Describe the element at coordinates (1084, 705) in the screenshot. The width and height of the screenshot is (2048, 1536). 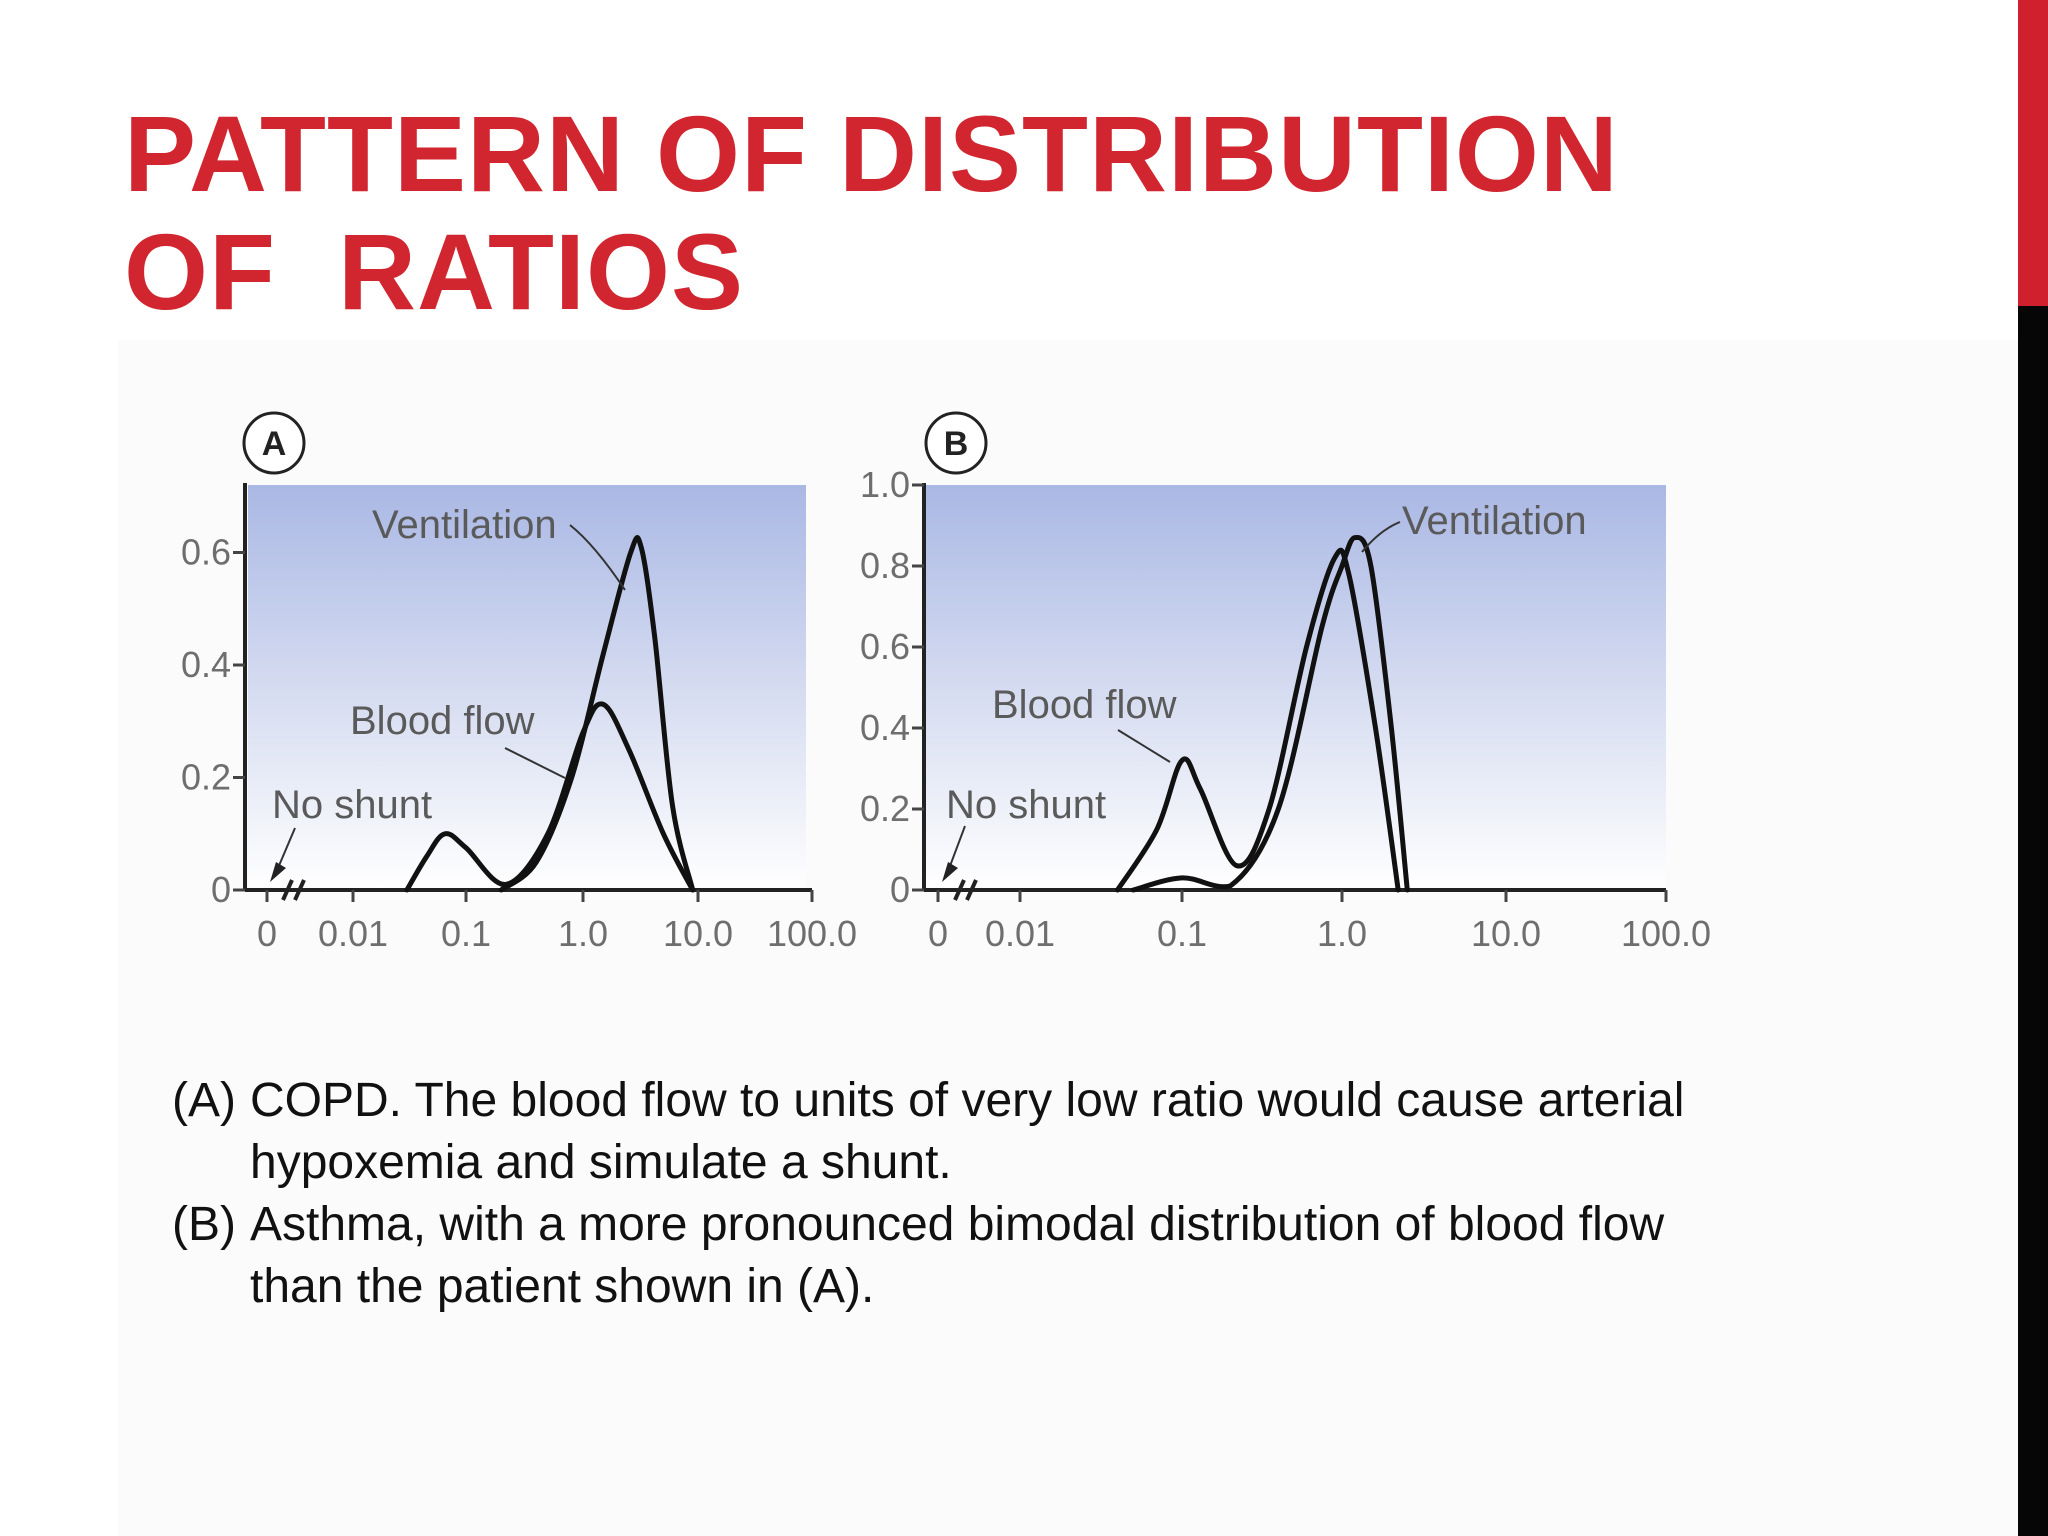
I see `annotation-blood-flow-b: Blood flow` at that location.